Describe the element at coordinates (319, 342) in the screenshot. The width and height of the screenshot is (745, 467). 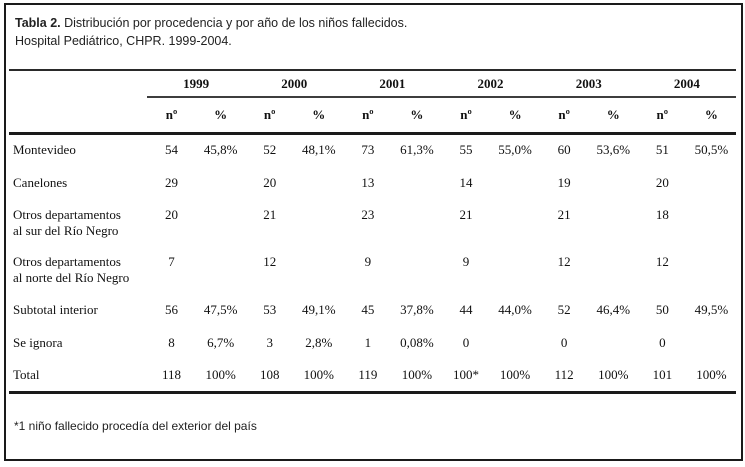
I see `table-cell: 2,8%` at that location.